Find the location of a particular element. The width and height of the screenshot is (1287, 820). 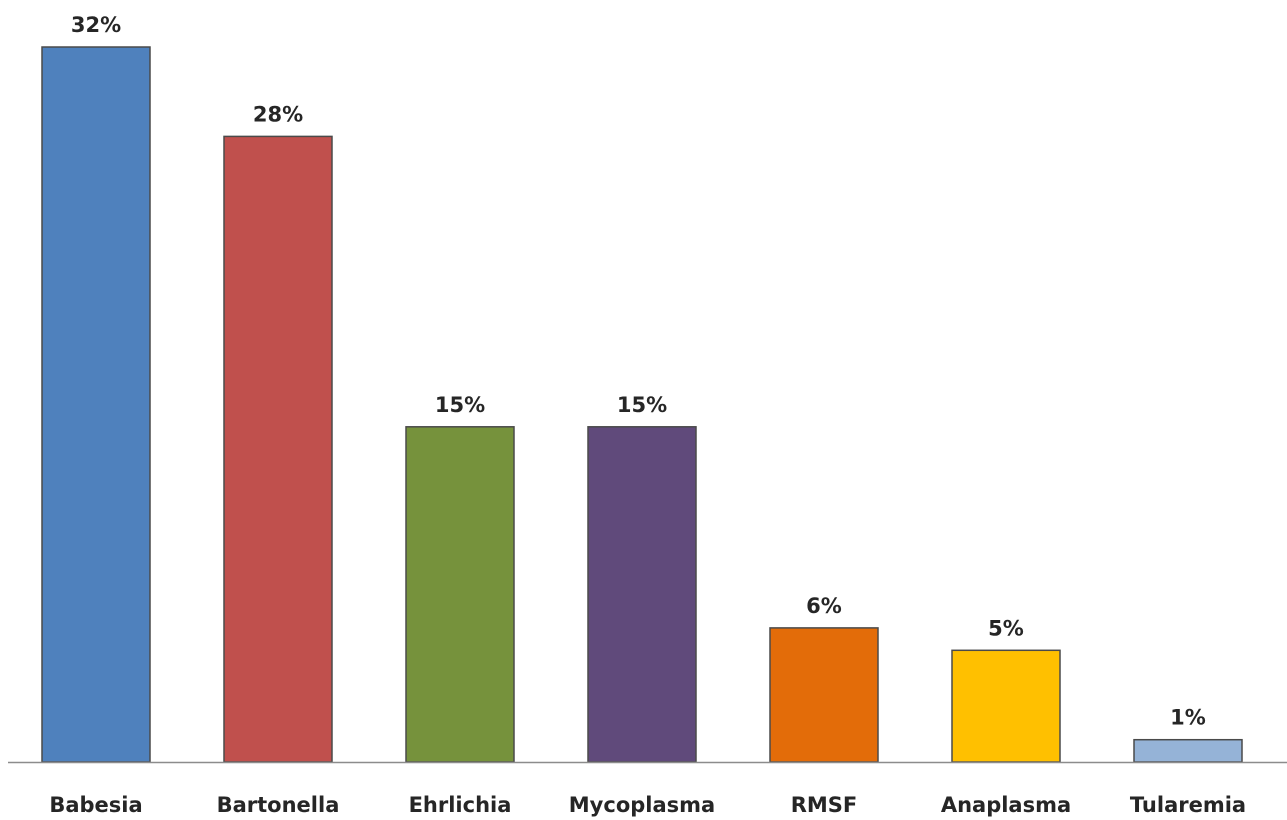

category-label-rmsf: RMSF is located at coordinates (824, 805).